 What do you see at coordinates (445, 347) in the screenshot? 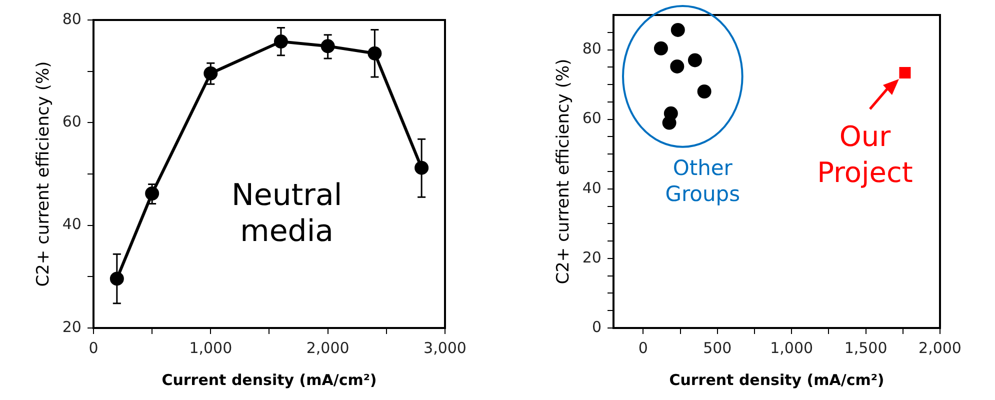
I see `x-tick-label: 3,000` at bounding box center [445, 347].